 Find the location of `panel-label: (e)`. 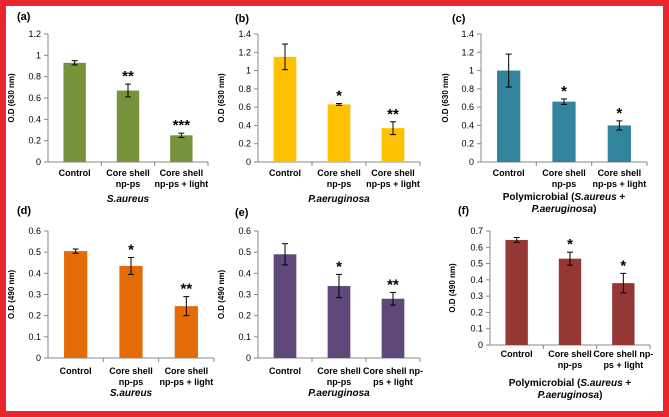

panel-label: (e) is located at coordinates (242, 213).